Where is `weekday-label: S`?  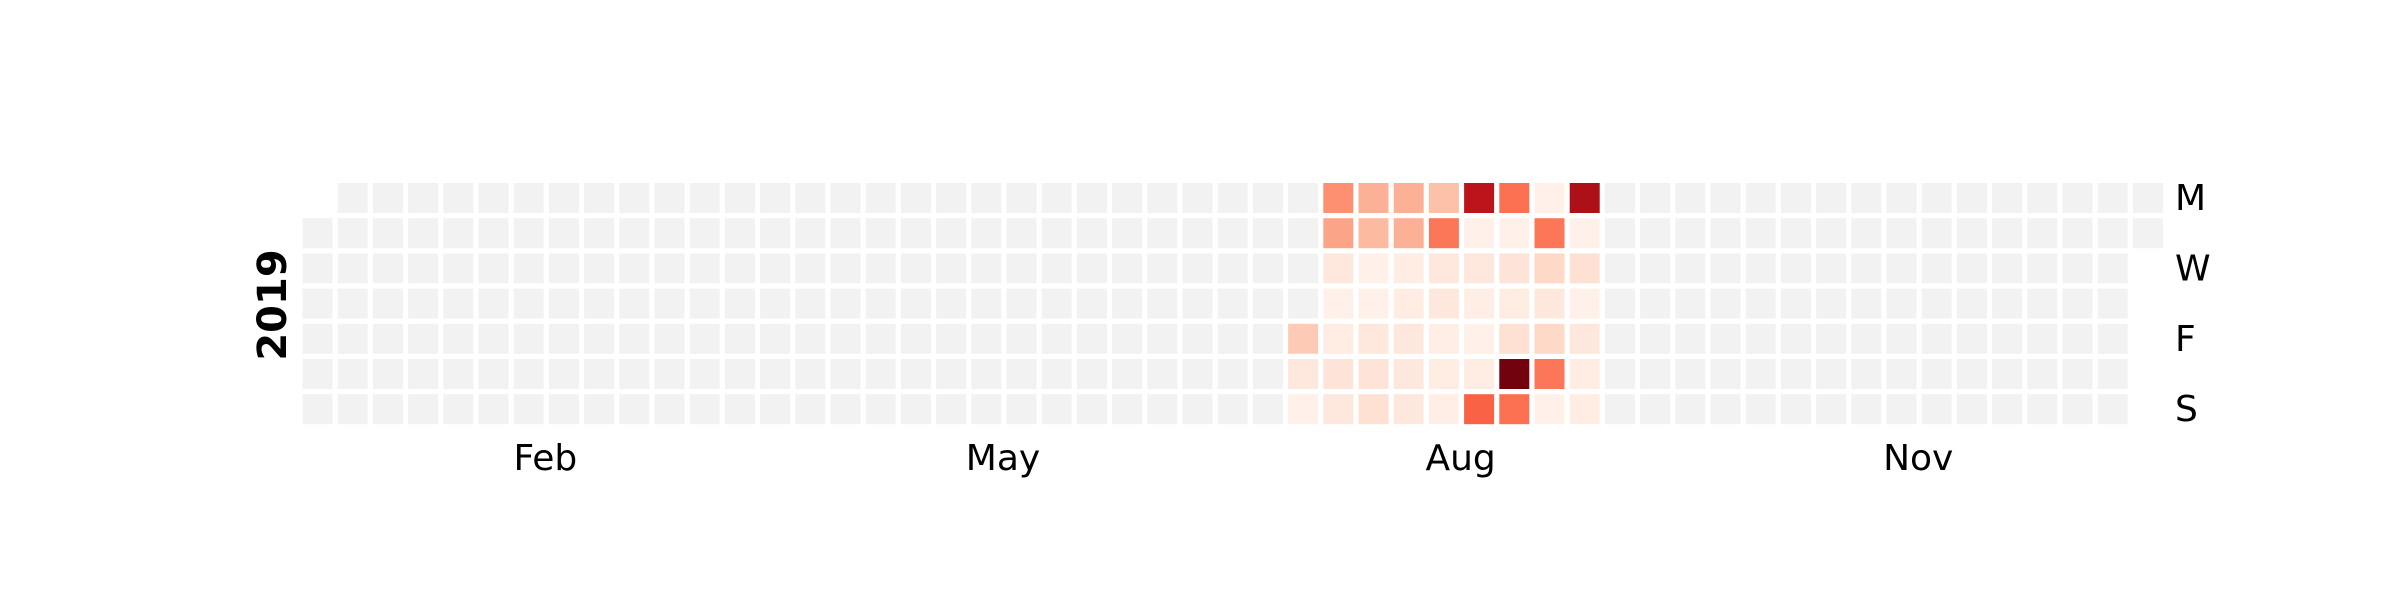
weekday-label: S is located at coordinates (2186, 409).